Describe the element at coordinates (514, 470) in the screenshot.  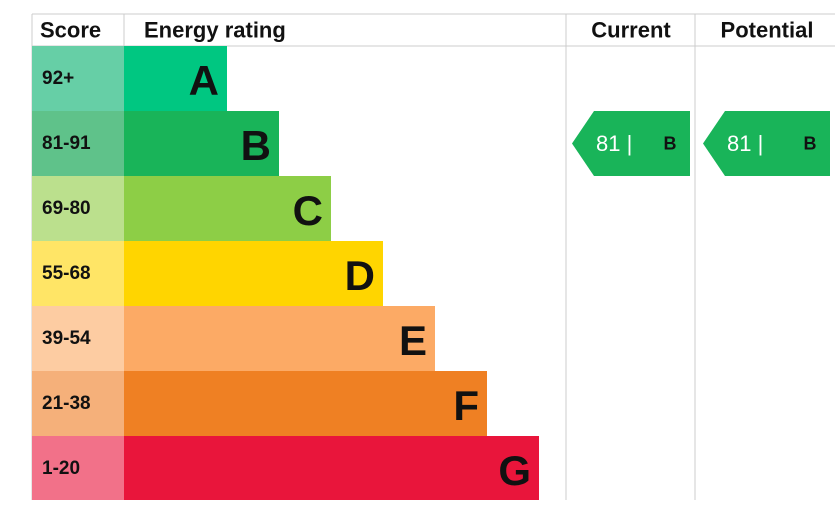
I see `band-letter: G` at that location.